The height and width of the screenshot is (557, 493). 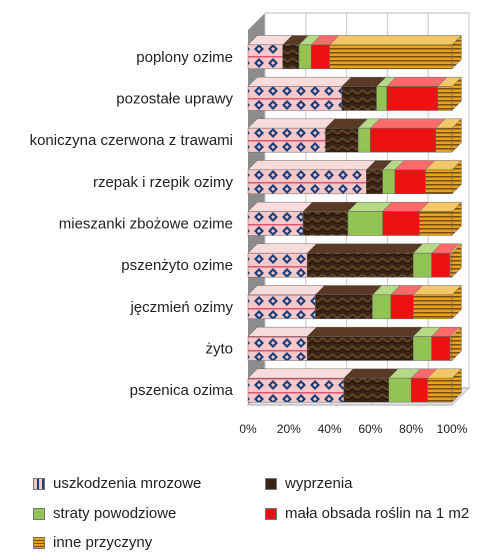 What do you see at coordinates (219, 349) in the screenshot?
I see `category-label: żyto` at bounding box center [219, 349].